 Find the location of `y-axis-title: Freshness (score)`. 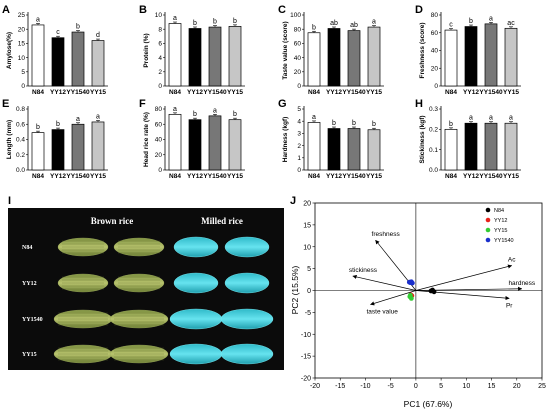

y-axis-title: Freshness (score) is located at coordinates (422, 51).